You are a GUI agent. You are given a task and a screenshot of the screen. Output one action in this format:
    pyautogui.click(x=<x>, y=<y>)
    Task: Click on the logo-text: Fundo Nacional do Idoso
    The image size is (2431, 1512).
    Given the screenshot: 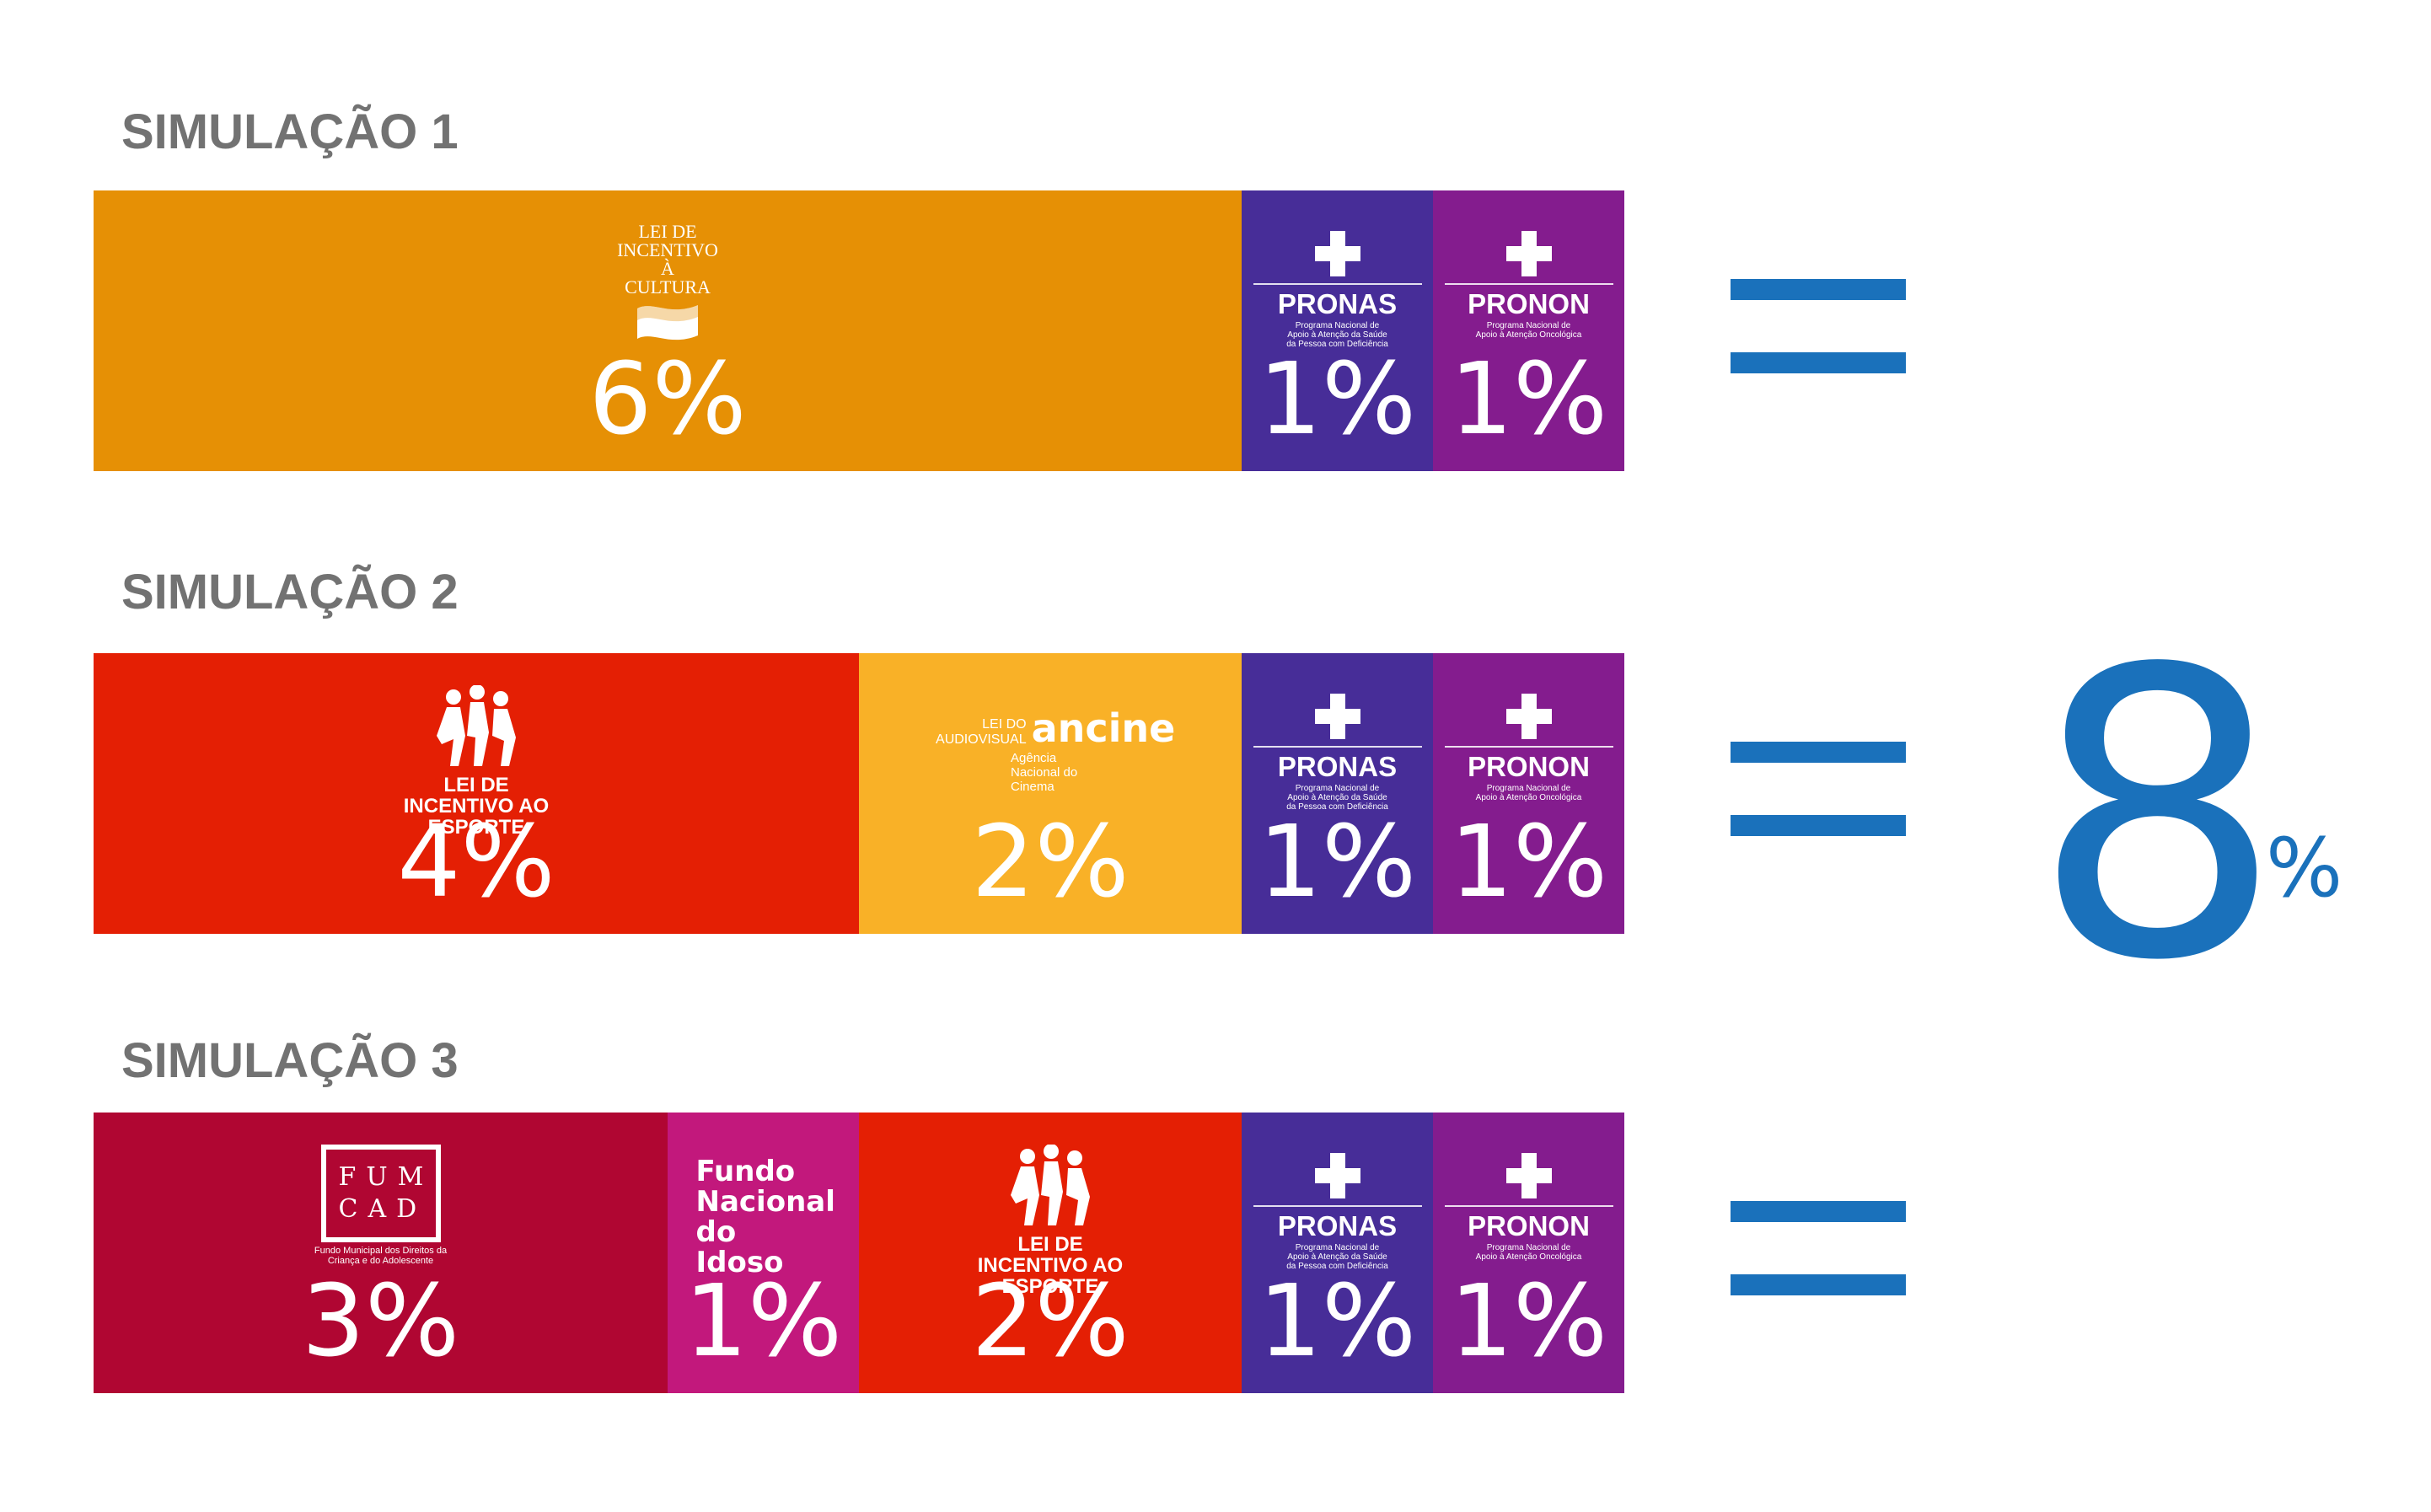 What is the action you would take?
    pyautogui.click(x=765, y=1217)
    